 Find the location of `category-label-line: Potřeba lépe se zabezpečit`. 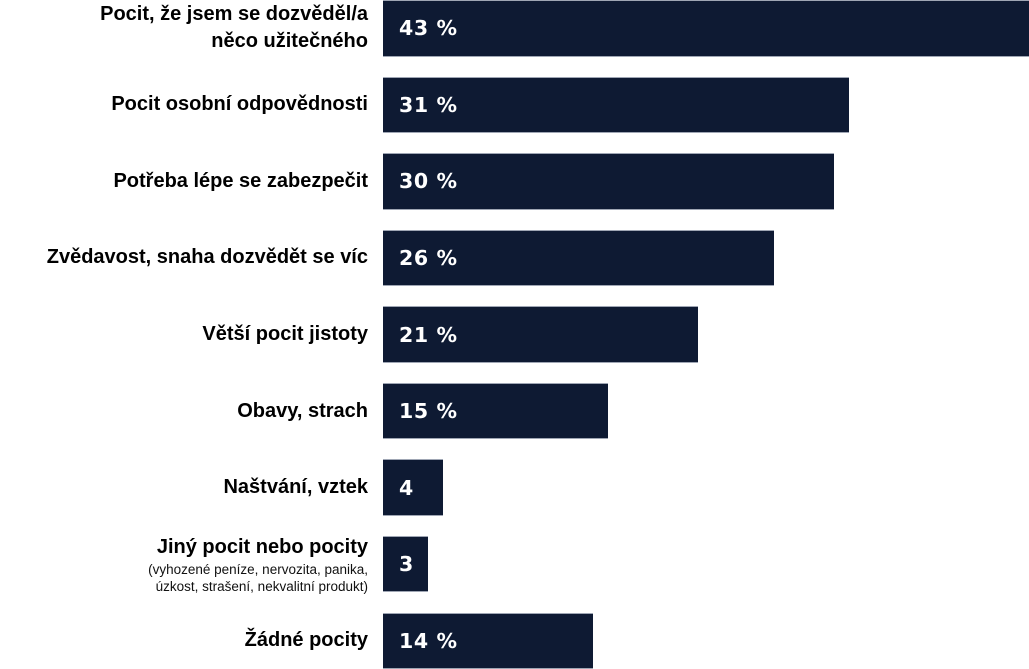

category-label-line: Potřeba lépe se zabezpečit is located at coordinates (240, 180).